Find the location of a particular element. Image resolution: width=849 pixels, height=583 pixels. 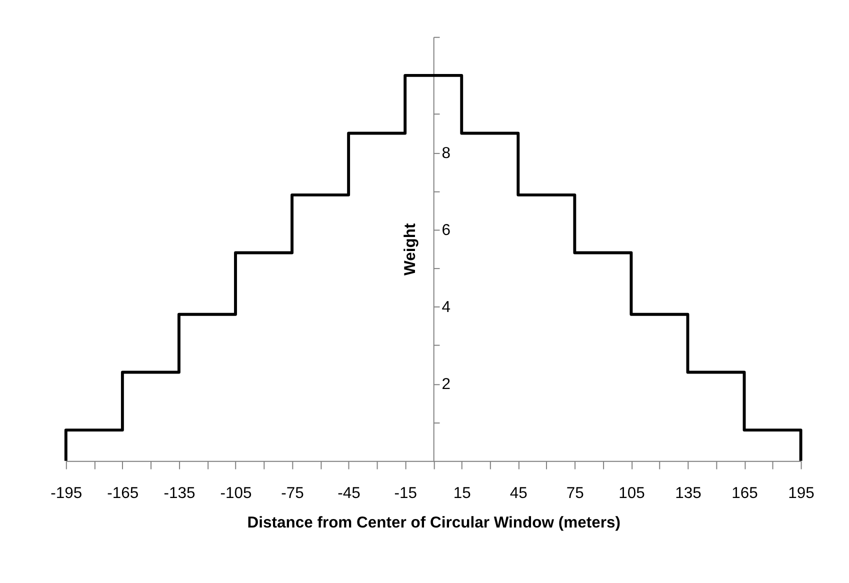

x-tick-label: -75 is located at coordinates (292, 493).